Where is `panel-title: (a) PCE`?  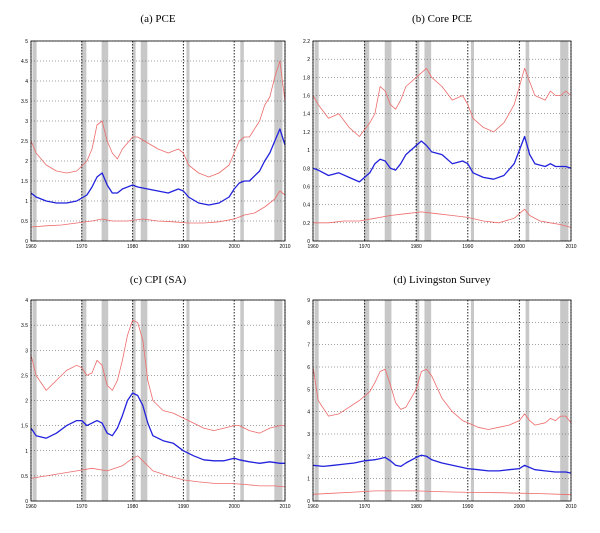
panel-title: (a) PCE is located at coordinates (157, 19).